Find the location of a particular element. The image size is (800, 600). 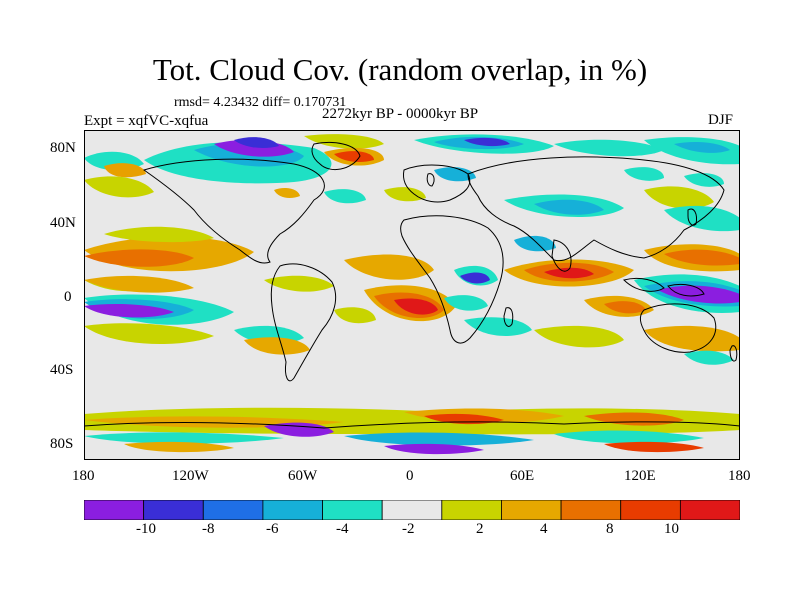

colorbar-label-8: 8 is located at coordinates (610, 529).